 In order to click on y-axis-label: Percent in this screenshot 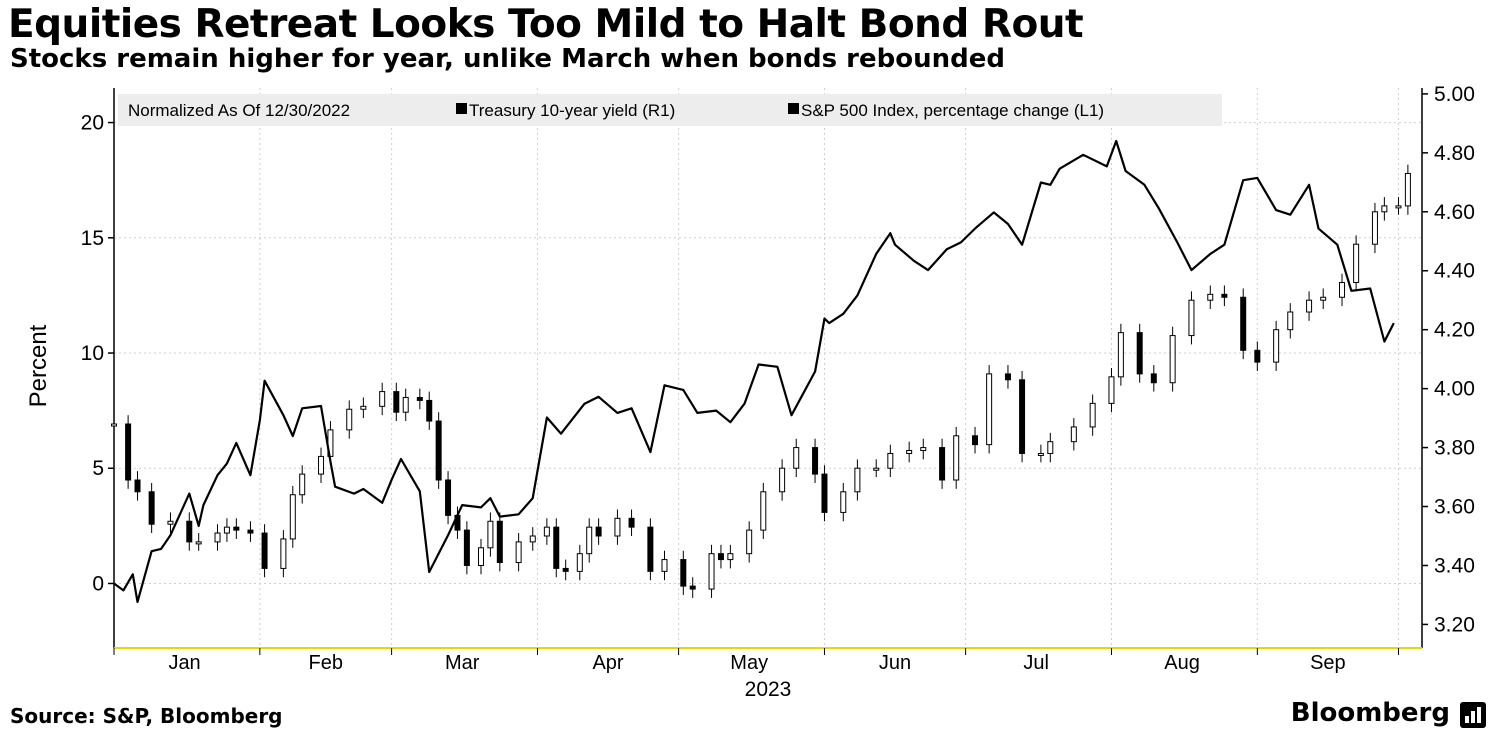, I will do `click(38, 365)`.